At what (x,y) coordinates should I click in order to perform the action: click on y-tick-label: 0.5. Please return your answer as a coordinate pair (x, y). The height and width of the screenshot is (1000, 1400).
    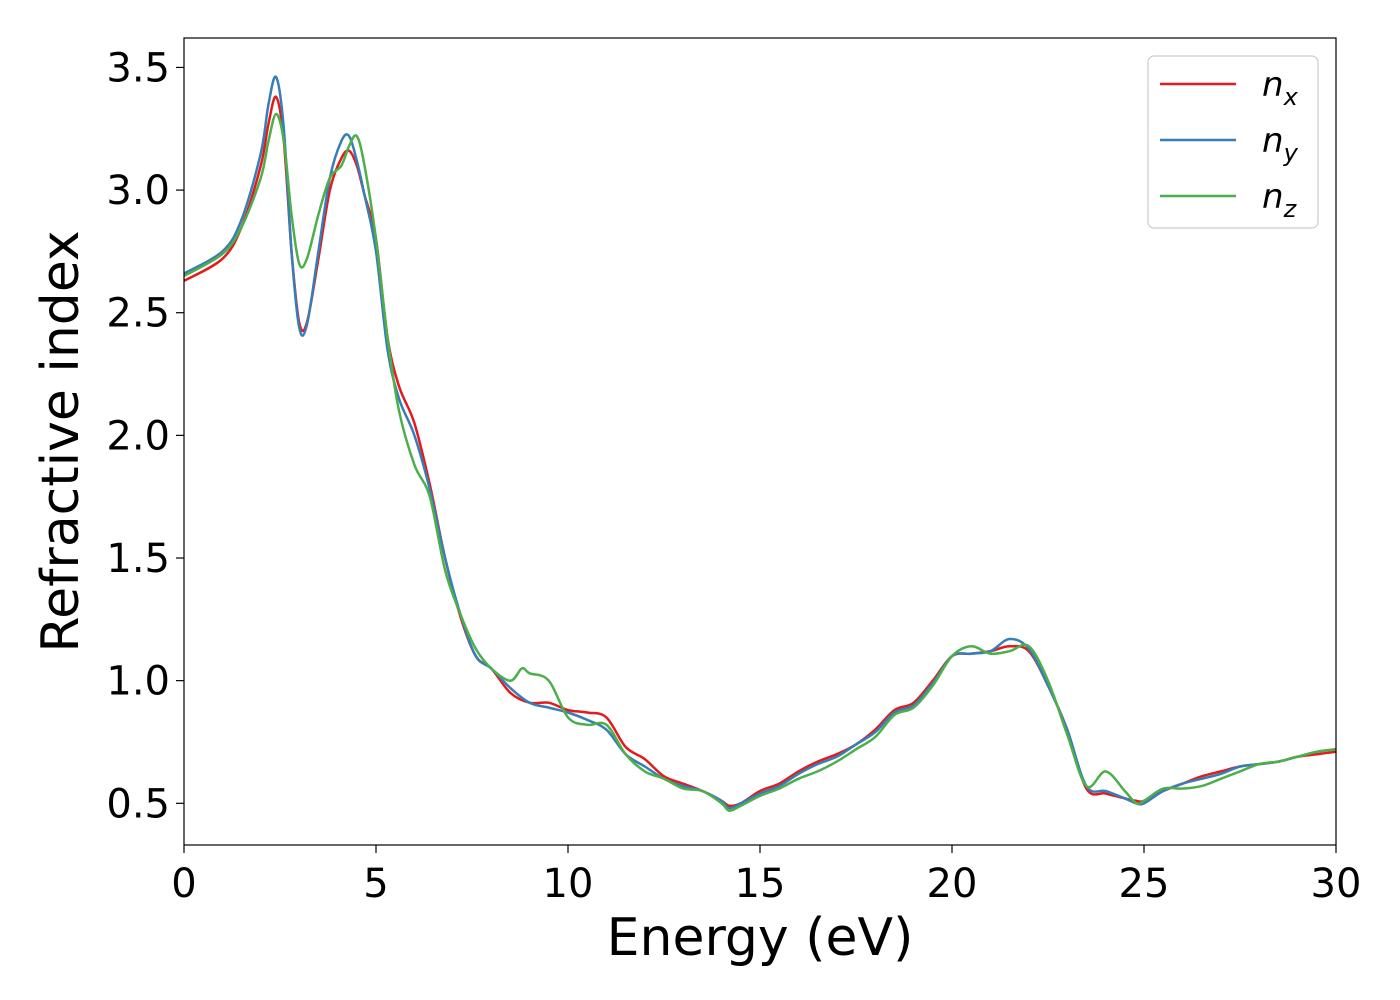
    Looking at the image, I should click on (138, 804).